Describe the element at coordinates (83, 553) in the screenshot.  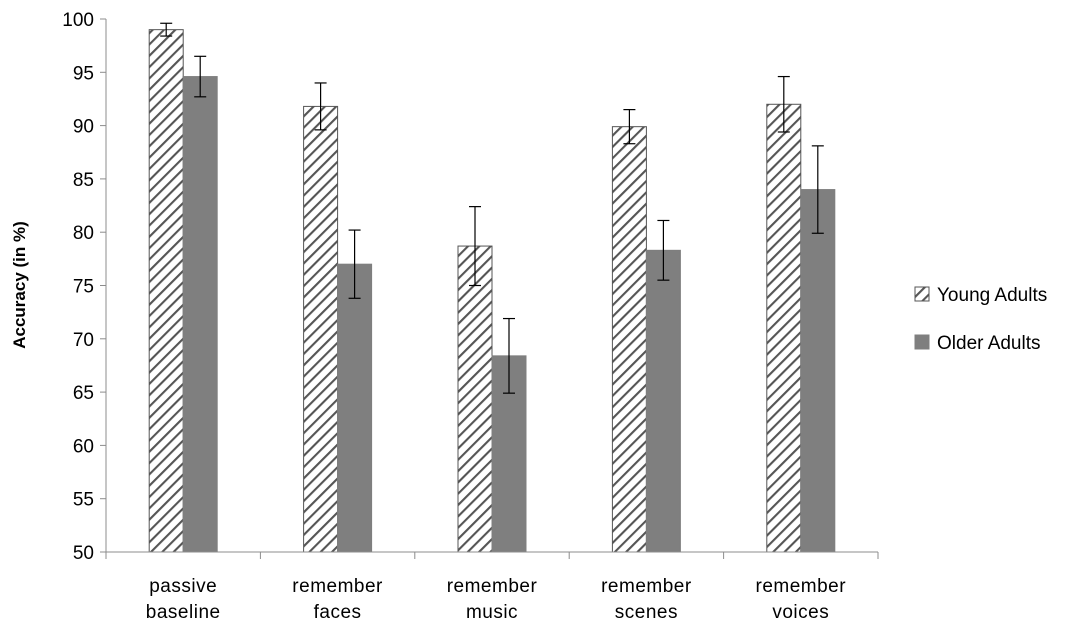
I see `y-tick-label: 50` at that location.